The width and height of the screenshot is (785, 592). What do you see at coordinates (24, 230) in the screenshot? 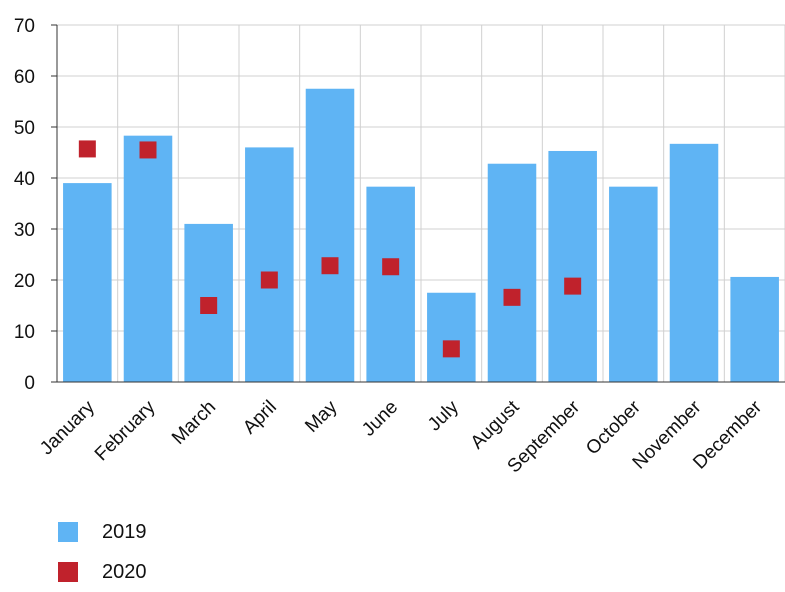
I see `y-tick-label: 30` at bounding box center [24, 230].